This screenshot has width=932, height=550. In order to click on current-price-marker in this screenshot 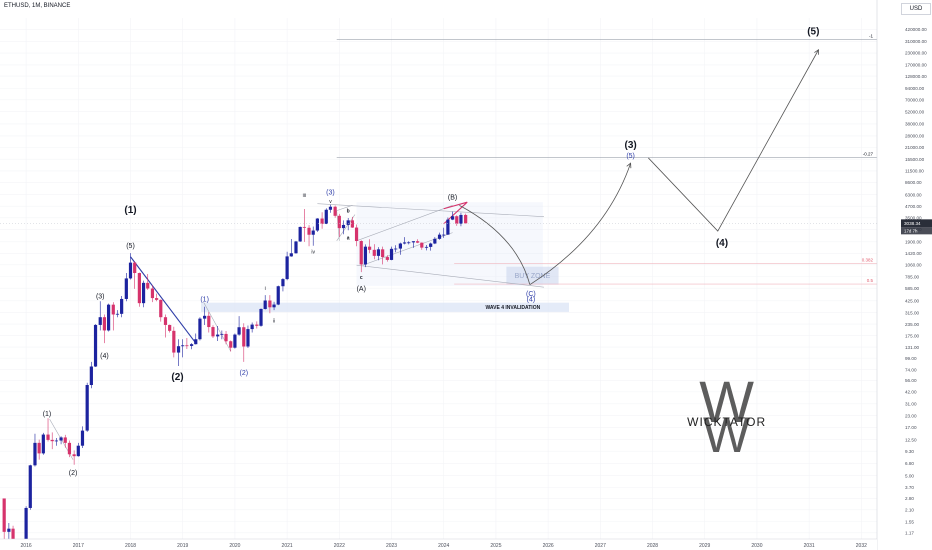, I will do `click(916, 223)`.